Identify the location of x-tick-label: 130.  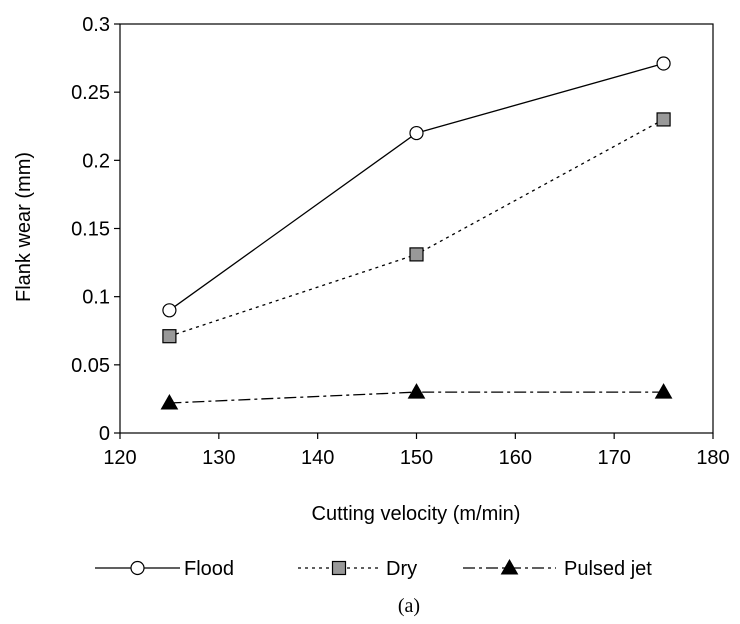
(218, 458).